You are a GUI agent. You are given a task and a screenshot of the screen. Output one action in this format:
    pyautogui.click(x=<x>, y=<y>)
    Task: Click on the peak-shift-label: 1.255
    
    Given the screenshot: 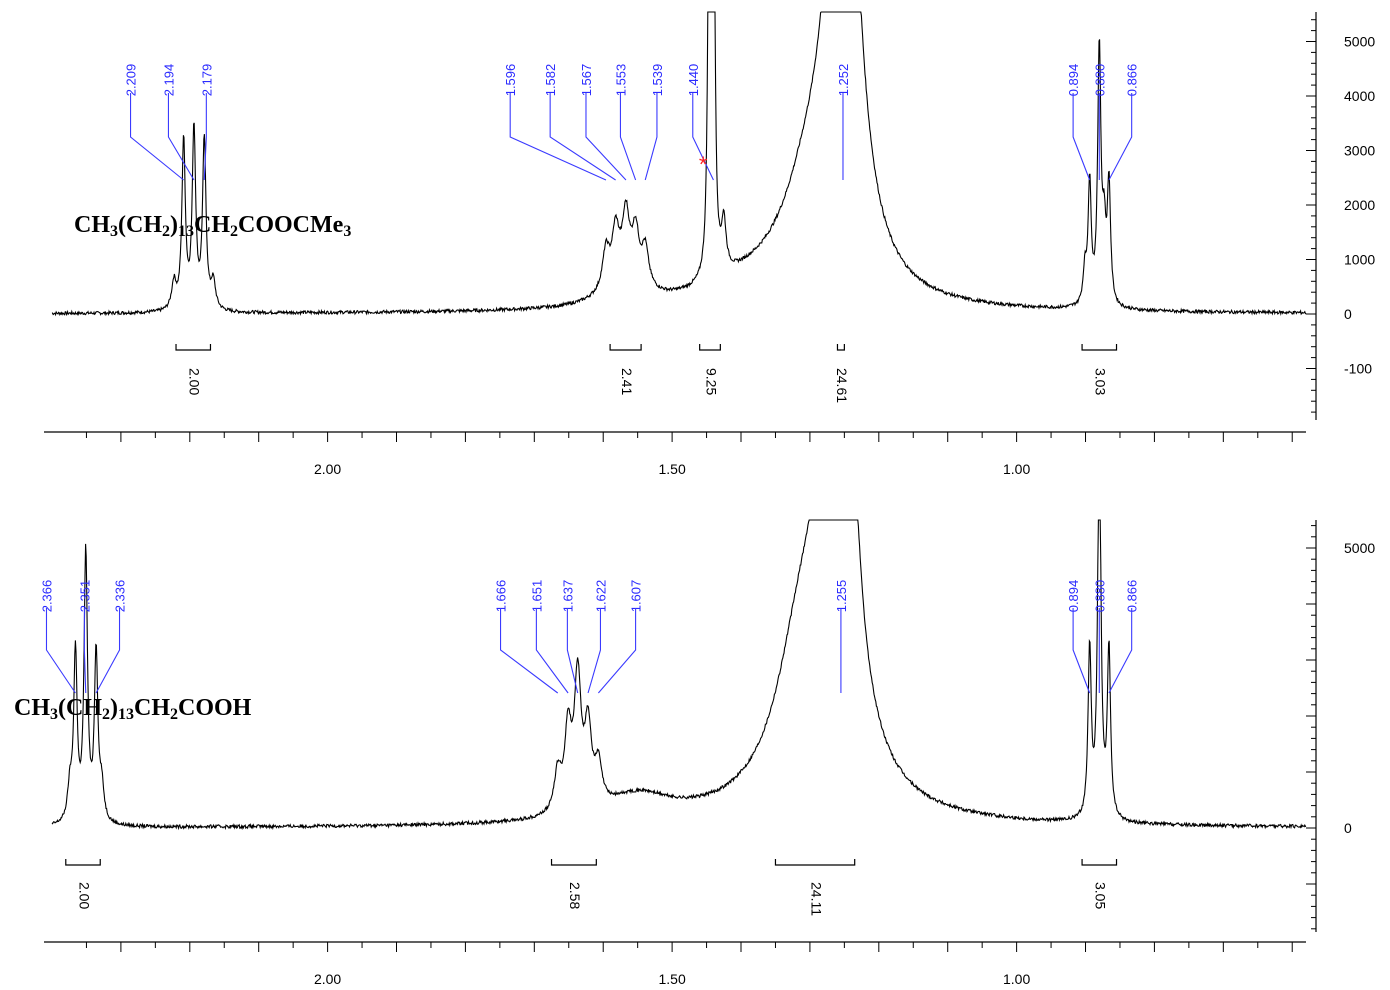 What is the action you would take?
    pyautogui.click(x=841, y=596)
    